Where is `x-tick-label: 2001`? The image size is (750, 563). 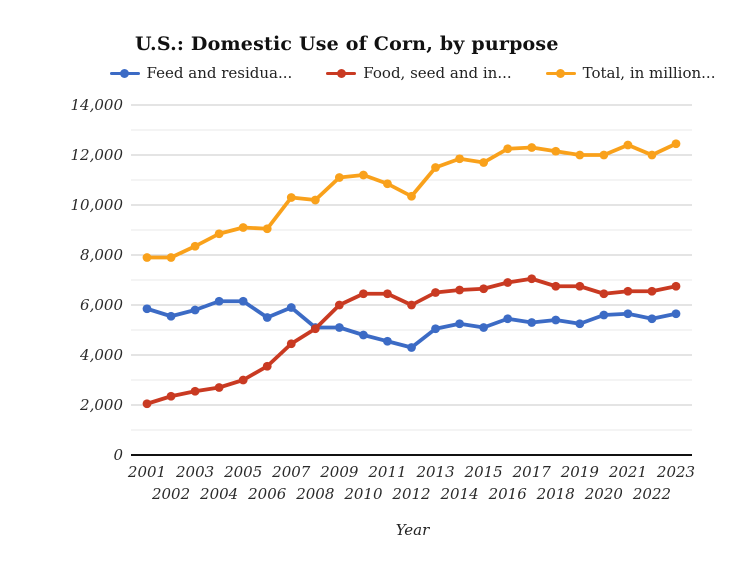
x-tick-label: 2001 is located at coordinates (146, 472).